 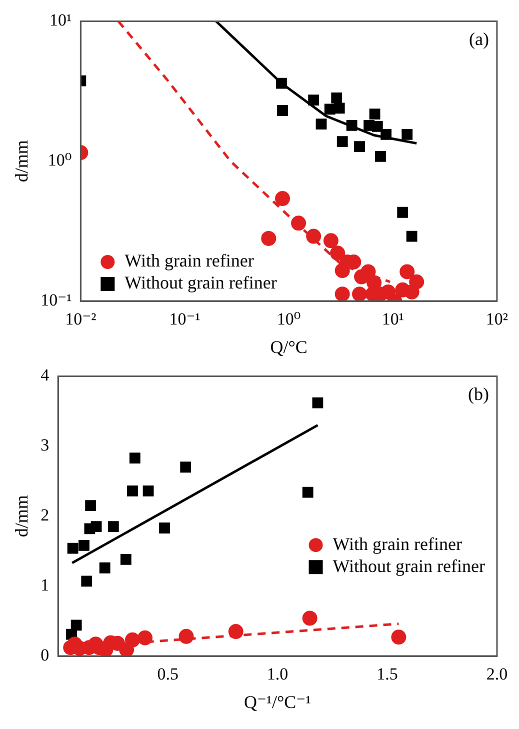 I want to click on x-axis-title: Q⁻¹/°C⁻¹, so click(x=278, y=702).